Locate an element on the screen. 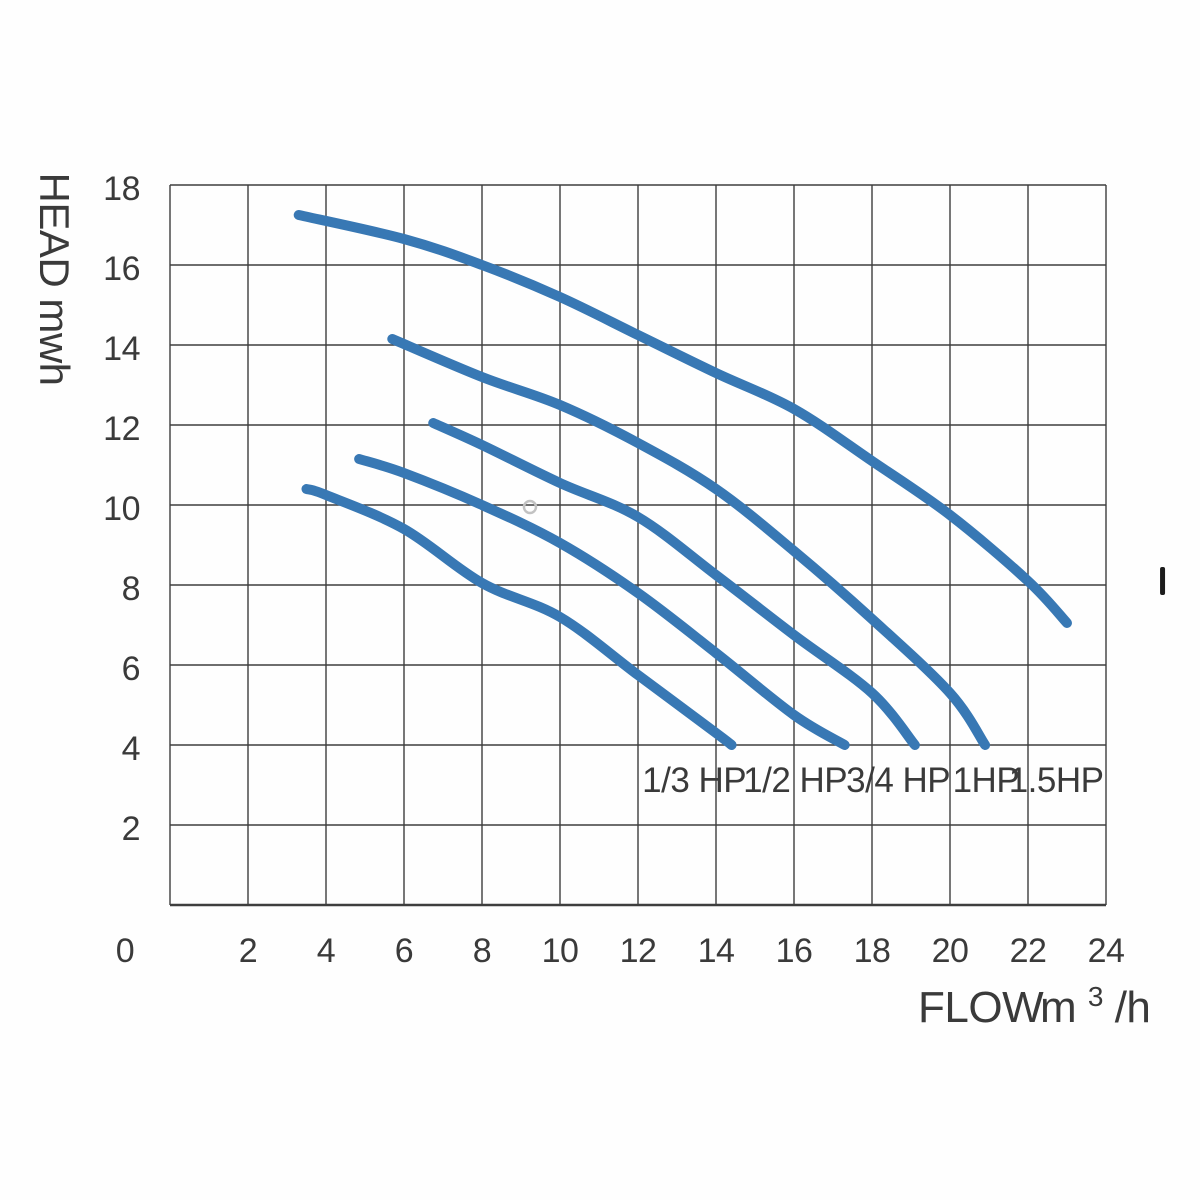 Image resolution: width=1200 pixels, height=1200 pixels. series-label-1hp: 1HP is located at coordinates (986, 780).